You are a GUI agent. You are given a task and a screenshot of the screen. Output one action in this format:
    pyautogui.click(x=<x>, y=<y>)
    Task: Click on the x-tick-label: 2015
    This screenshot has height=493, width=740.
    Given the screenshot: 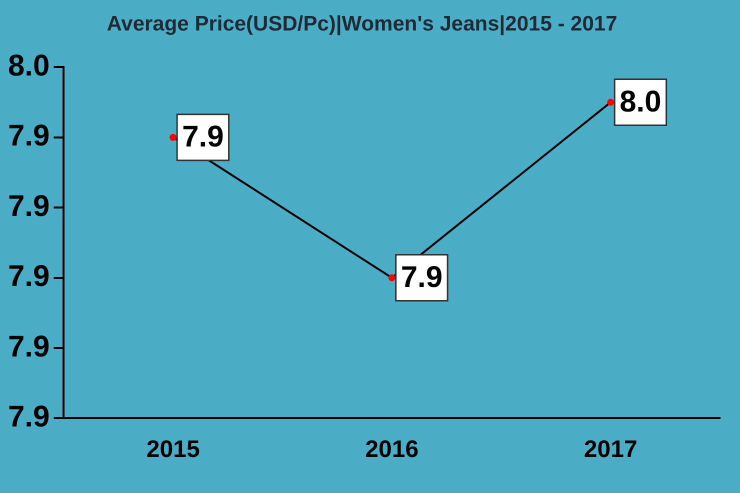 What is the action you would take?
    pyautogui.click(x=173, y=450)
    